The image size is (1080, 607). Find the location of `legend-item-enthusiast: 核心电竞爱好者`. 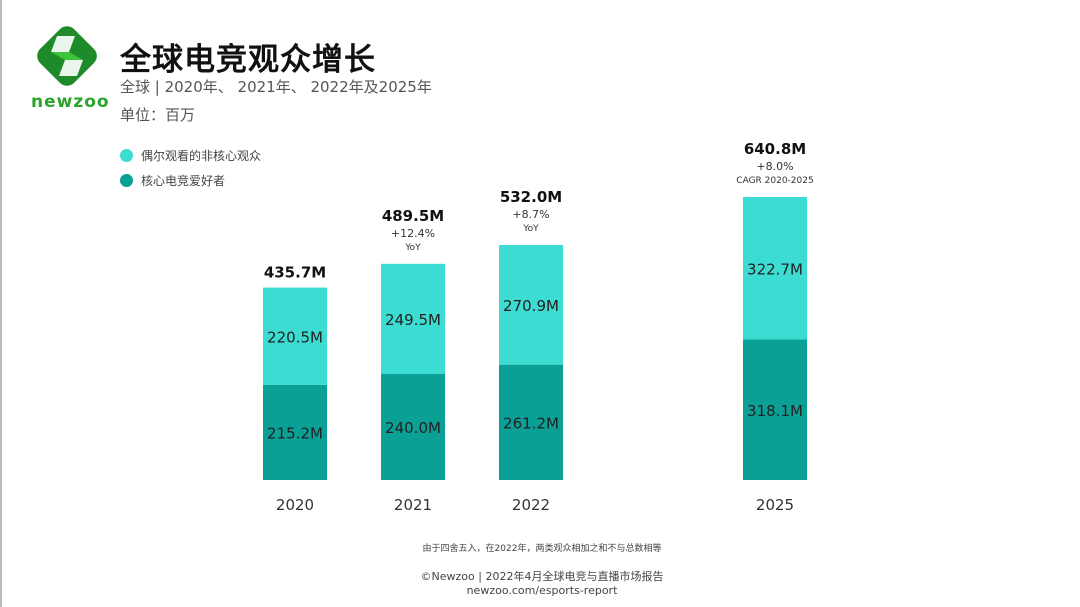

legend-item-enthusiast: 核心电竞爱好者 is located at coordinates (172, 180).